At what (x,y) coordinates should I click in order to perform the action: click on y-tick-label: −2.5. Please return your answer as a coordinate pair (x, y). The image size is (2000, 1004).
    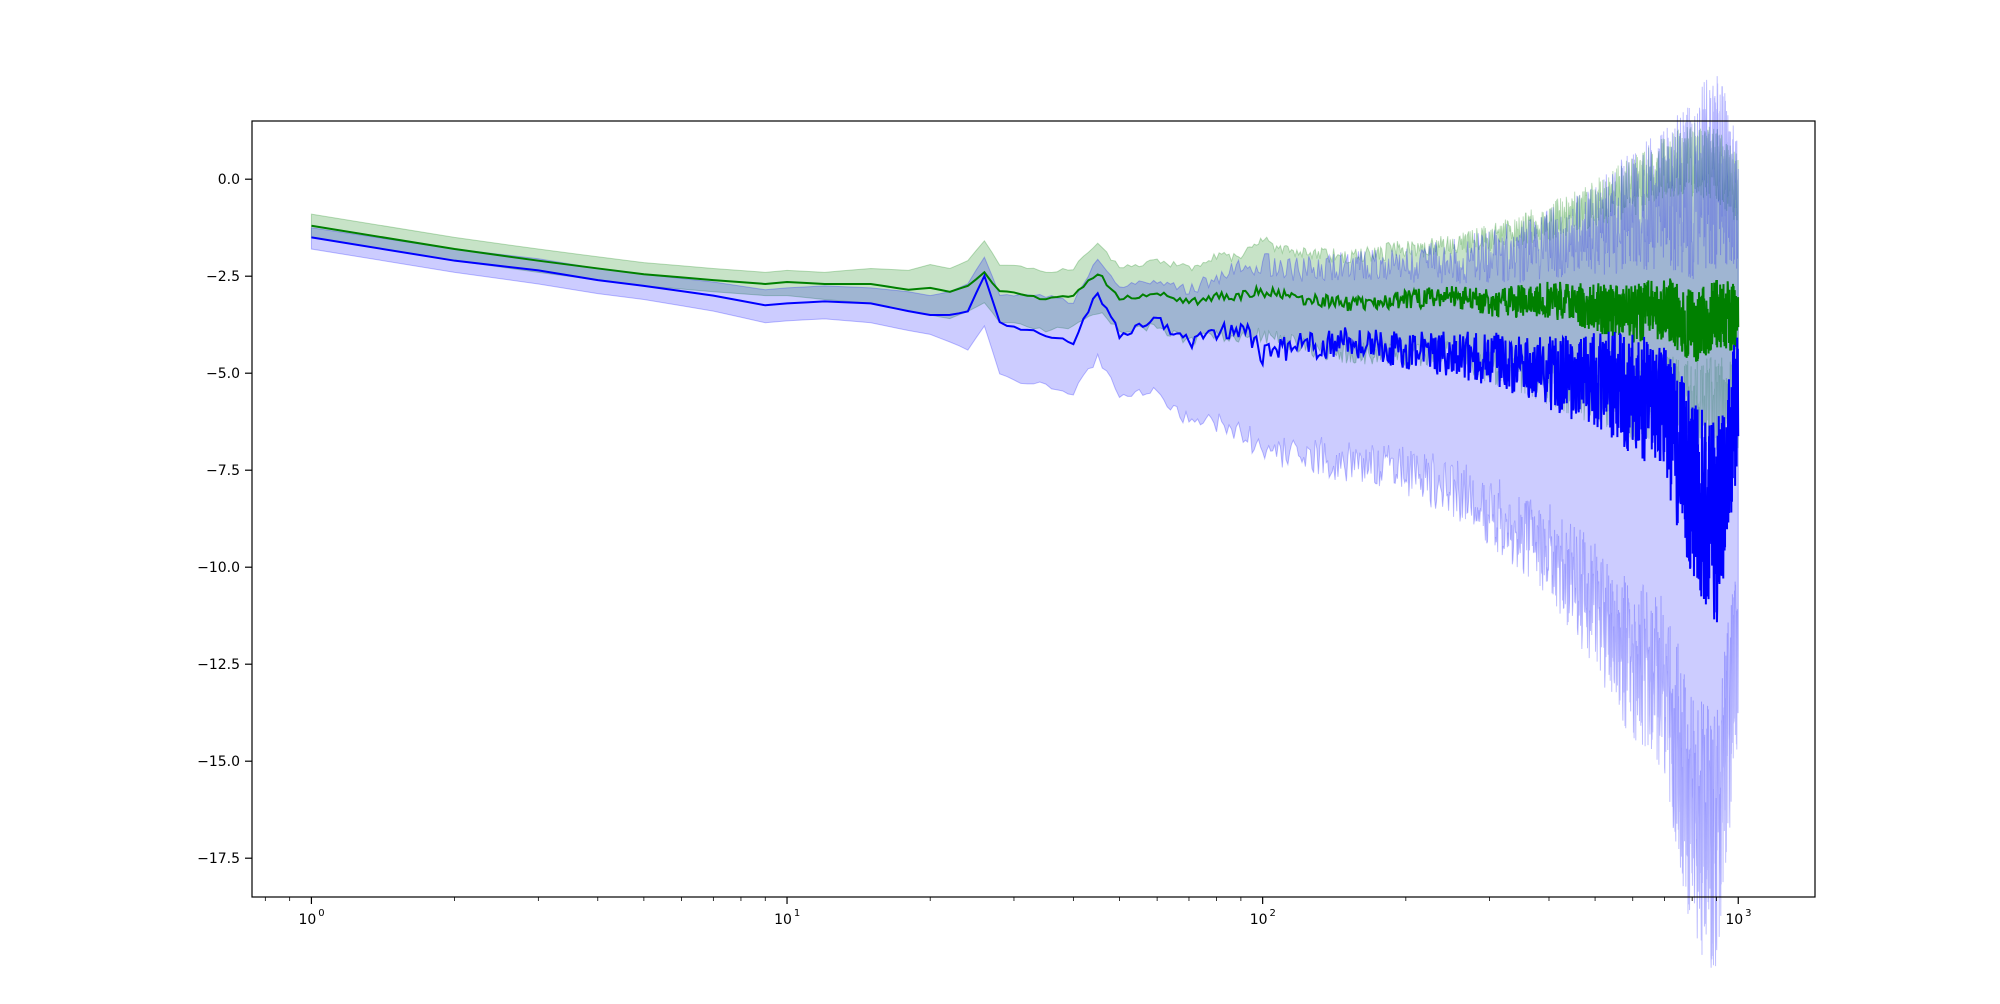
    Looking at the image, I should click on (223, 277).